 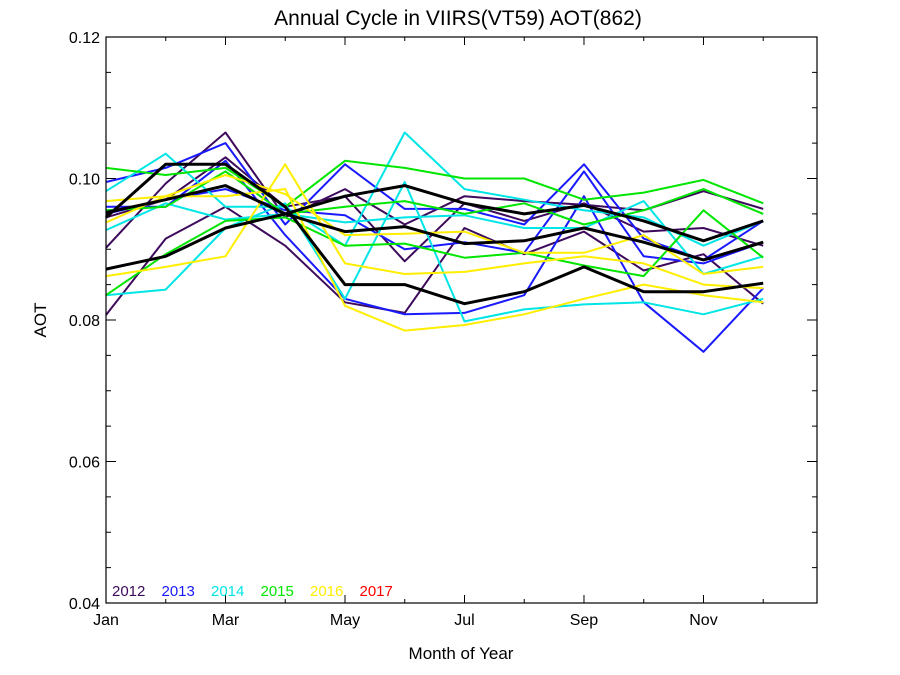 What do you see at coordinates (376, 591) in the screenshot?
I see `legend-item-2017: 2017` at bounding box center [376, 591].